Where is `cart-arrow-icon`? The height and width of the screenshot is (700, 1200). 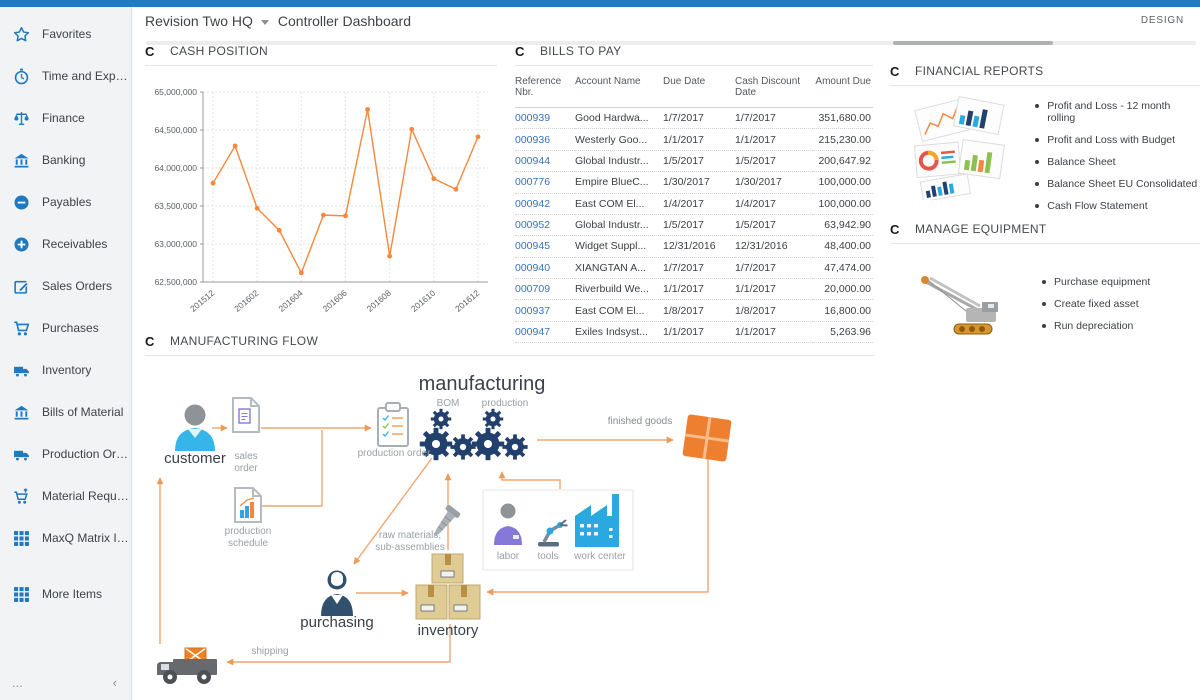 cart-arrow-icon is located at coordinates (22, 496).